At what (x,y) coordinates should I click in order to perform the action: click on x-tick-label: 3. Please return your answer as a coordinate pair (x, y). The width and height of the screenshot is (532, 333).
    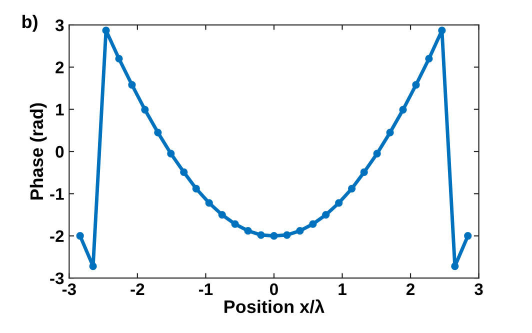
    Looking at the image, I should click on (478, 289).